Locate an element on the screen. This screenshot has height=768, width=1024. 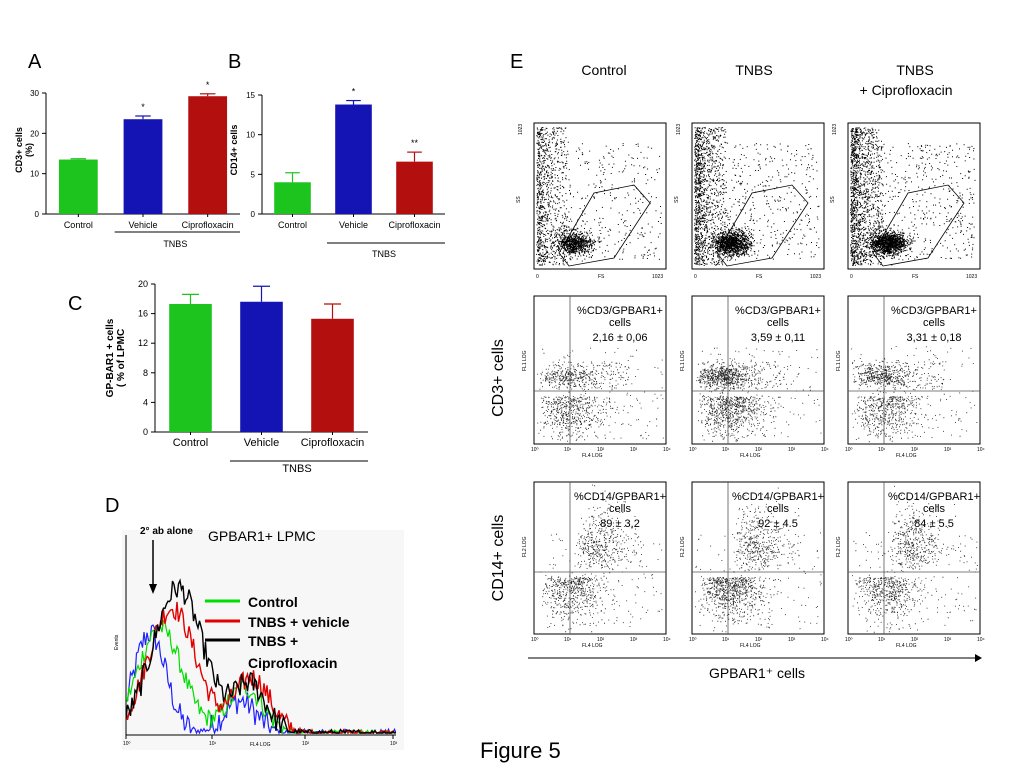
quadrant-label-line3: 89 ± 3,2 is located at coordinates (620, 524).